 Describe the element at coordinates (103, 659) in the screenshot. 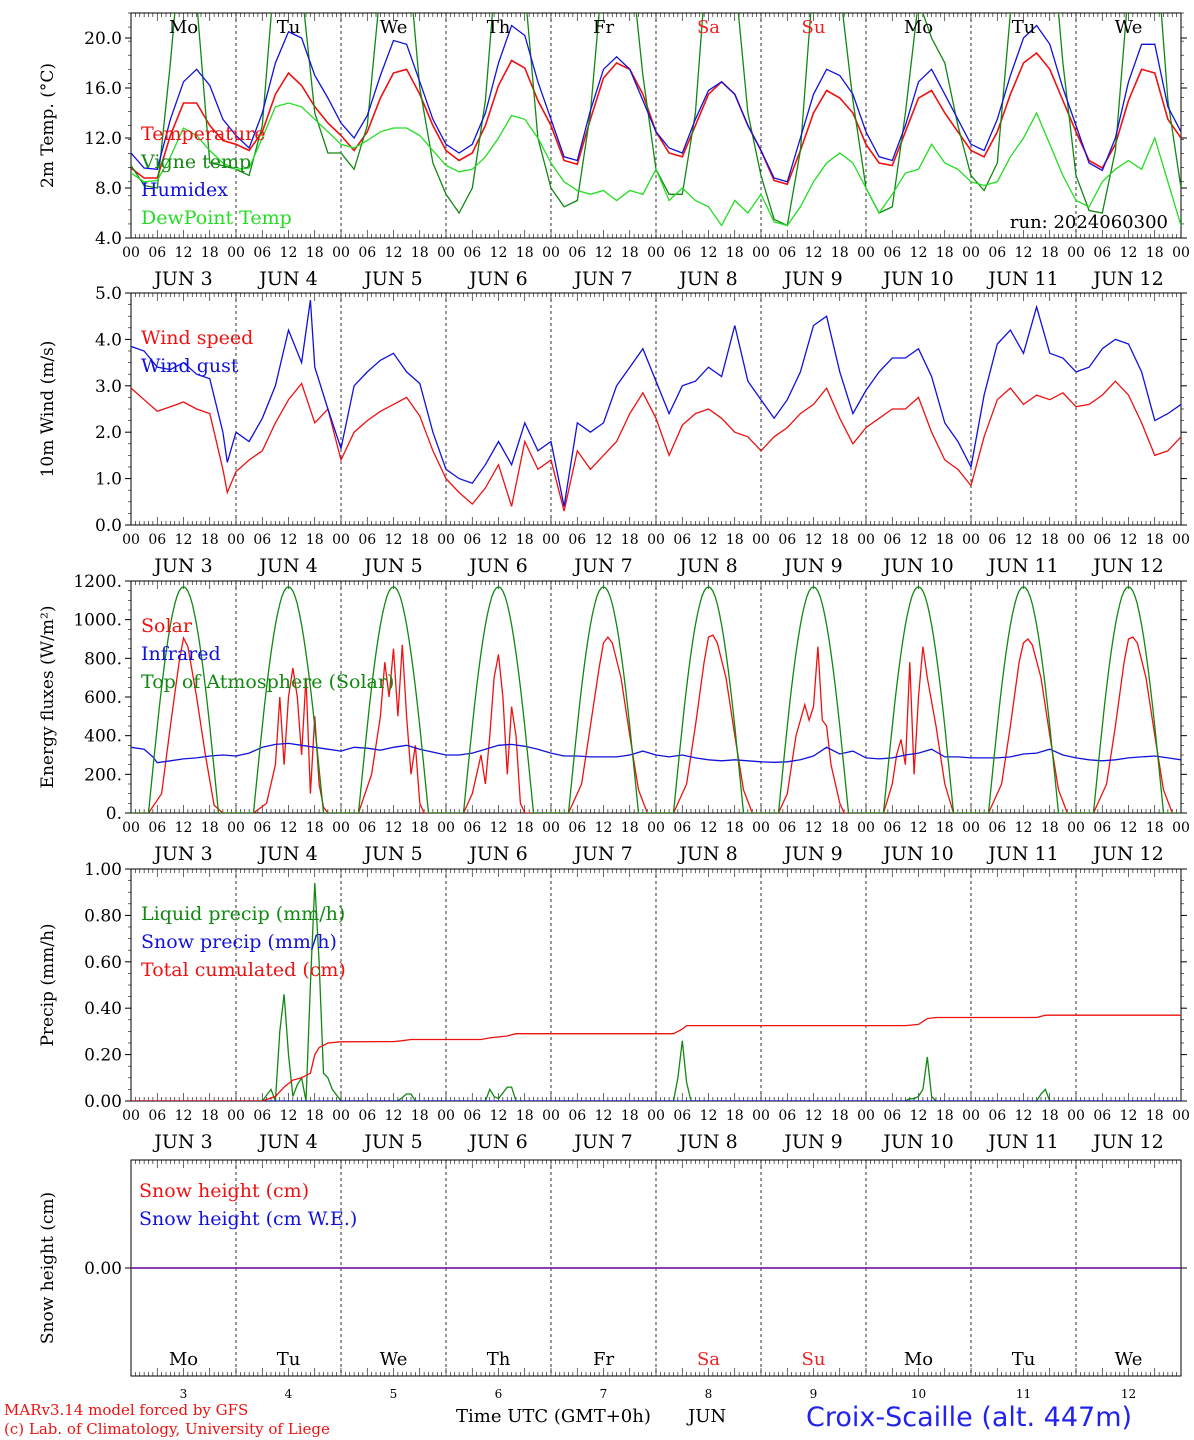

I see `y-tick-label: 800.` at that location.